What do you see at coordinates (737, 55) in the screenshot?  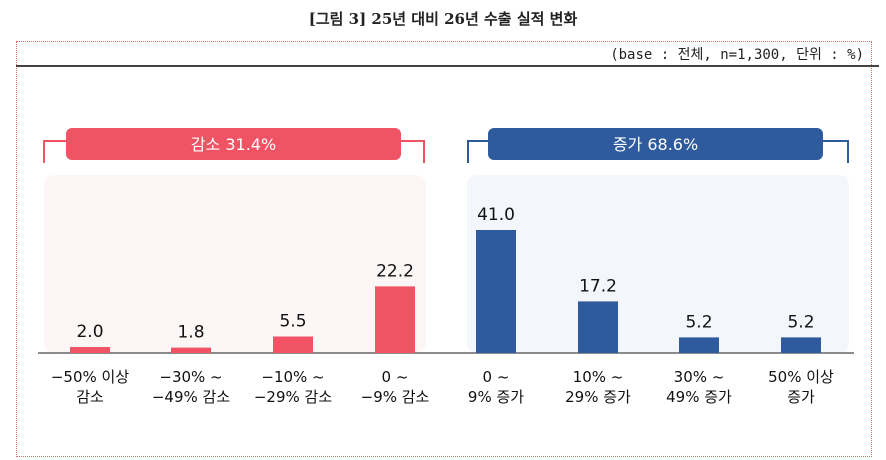 I see `base-note: (base : 전체, n=1,300, 단위 : %)` at bounding box center [737, 55].